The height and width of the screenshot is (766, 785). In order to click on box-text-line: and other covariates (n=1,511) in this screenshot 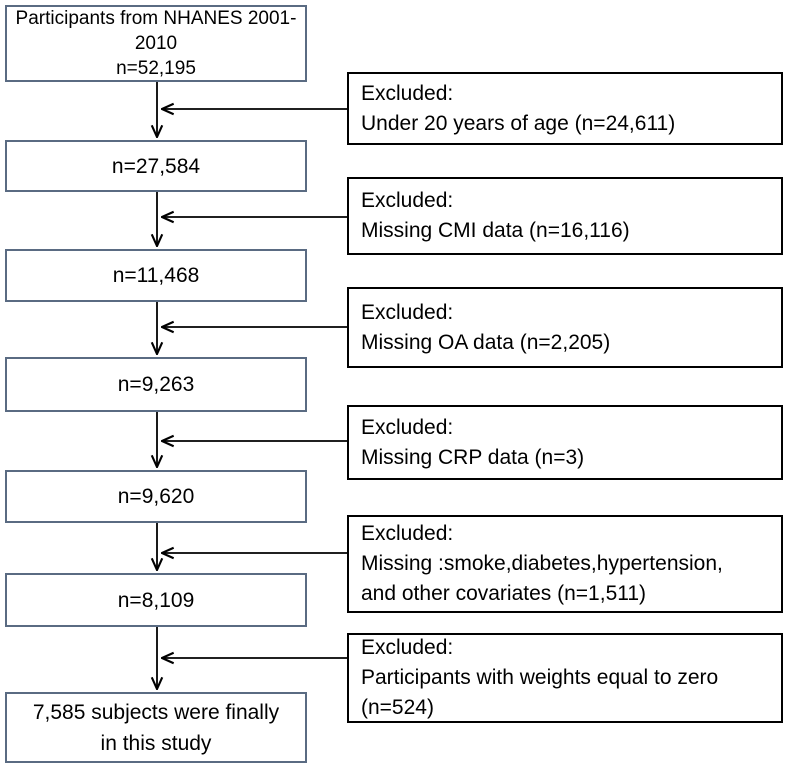, I will do `click(504, 593)`.